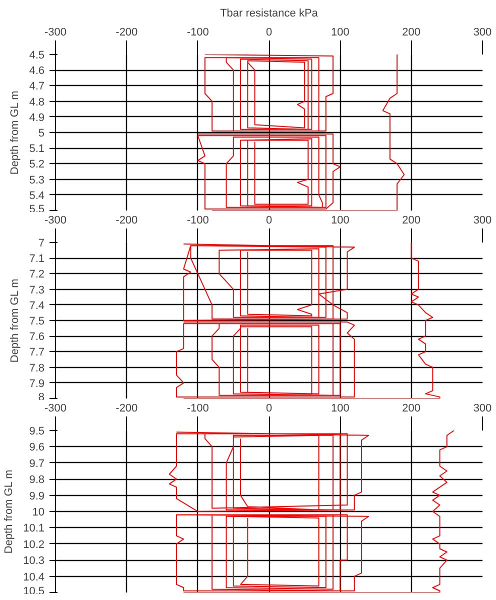  I want to click on y-tick-label: 10.4, so click(34, 577).